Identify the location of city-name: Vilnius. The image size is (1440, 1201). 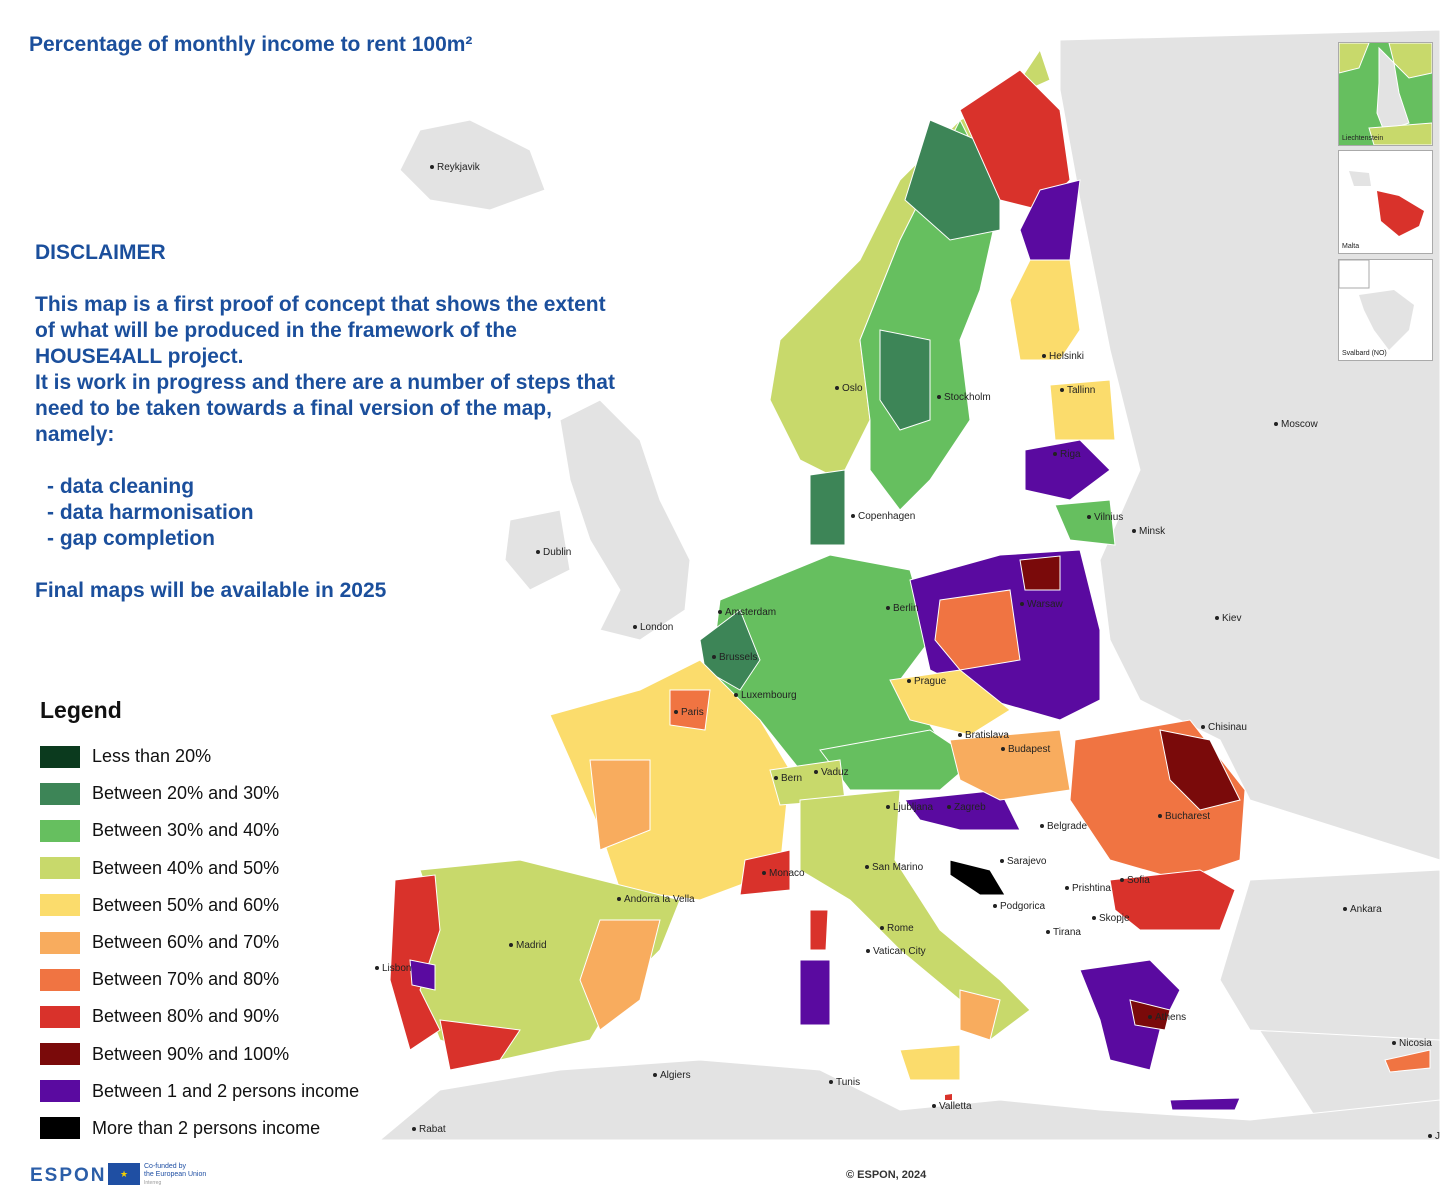
(1109, 517).